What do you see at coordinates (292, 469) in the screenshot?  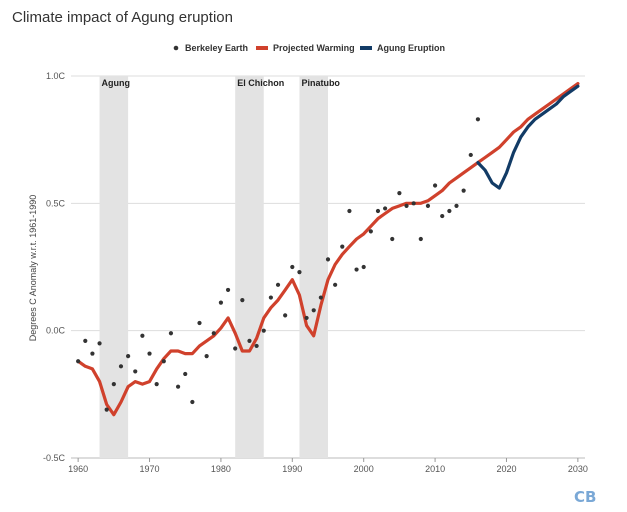 I see `x-tick-label: 1990` at bounding box center [292, 469].